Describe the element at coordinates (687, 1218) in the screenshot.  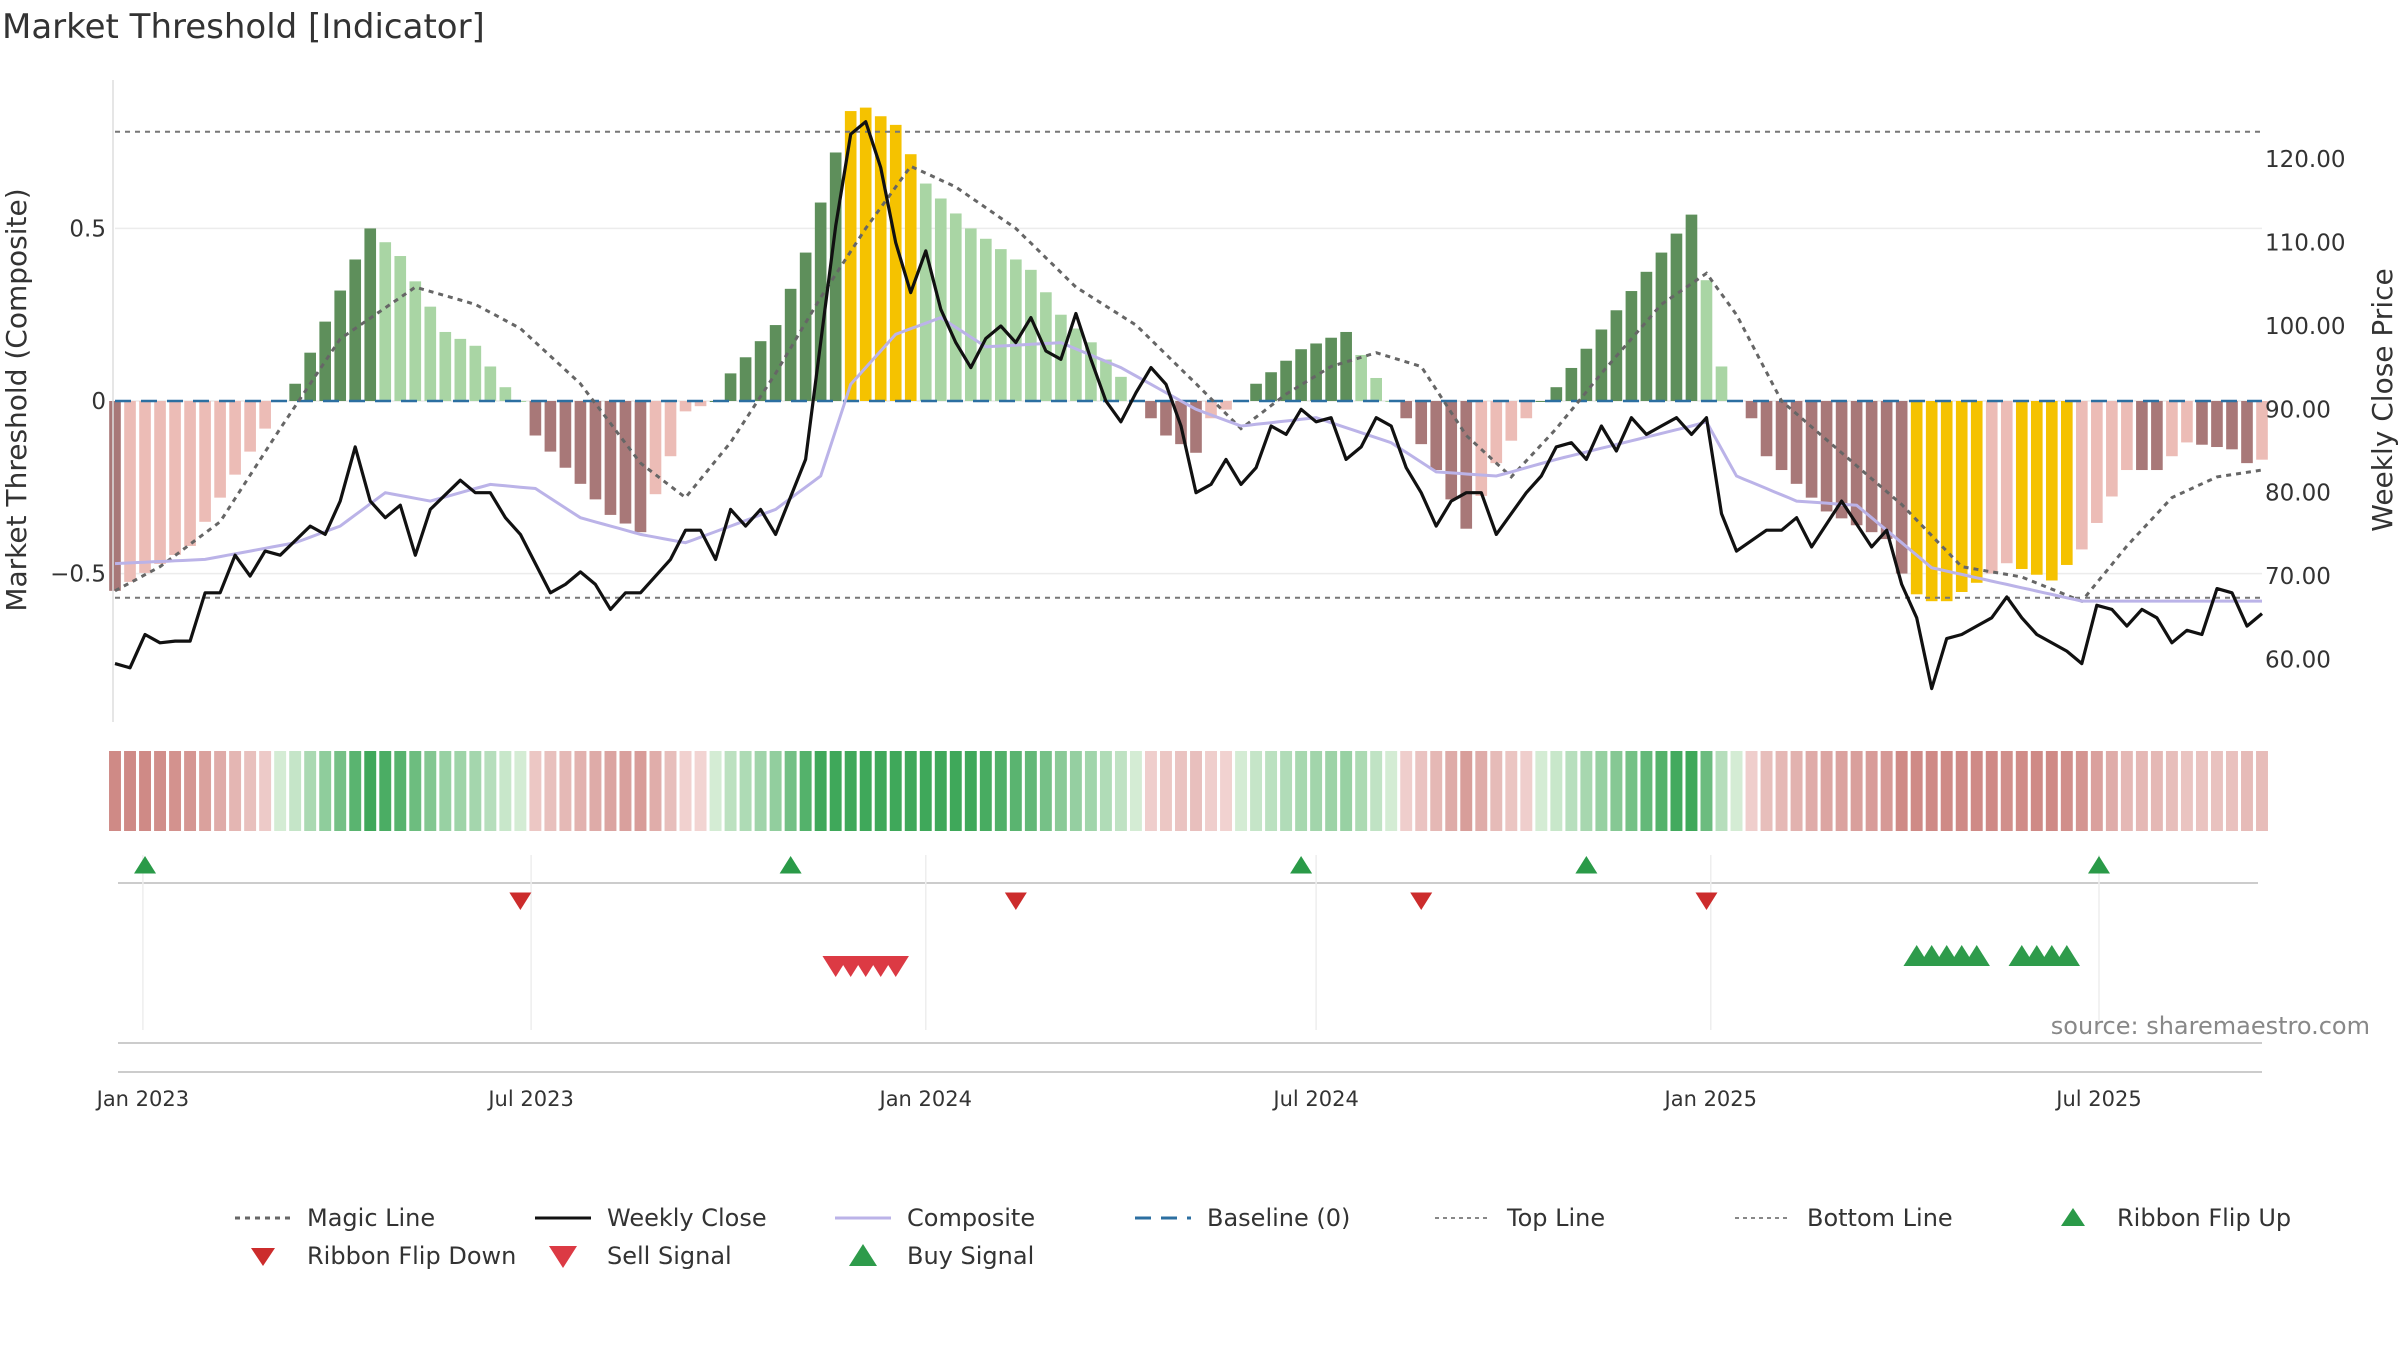
I see `legend-label: Weekly Close` at that location.